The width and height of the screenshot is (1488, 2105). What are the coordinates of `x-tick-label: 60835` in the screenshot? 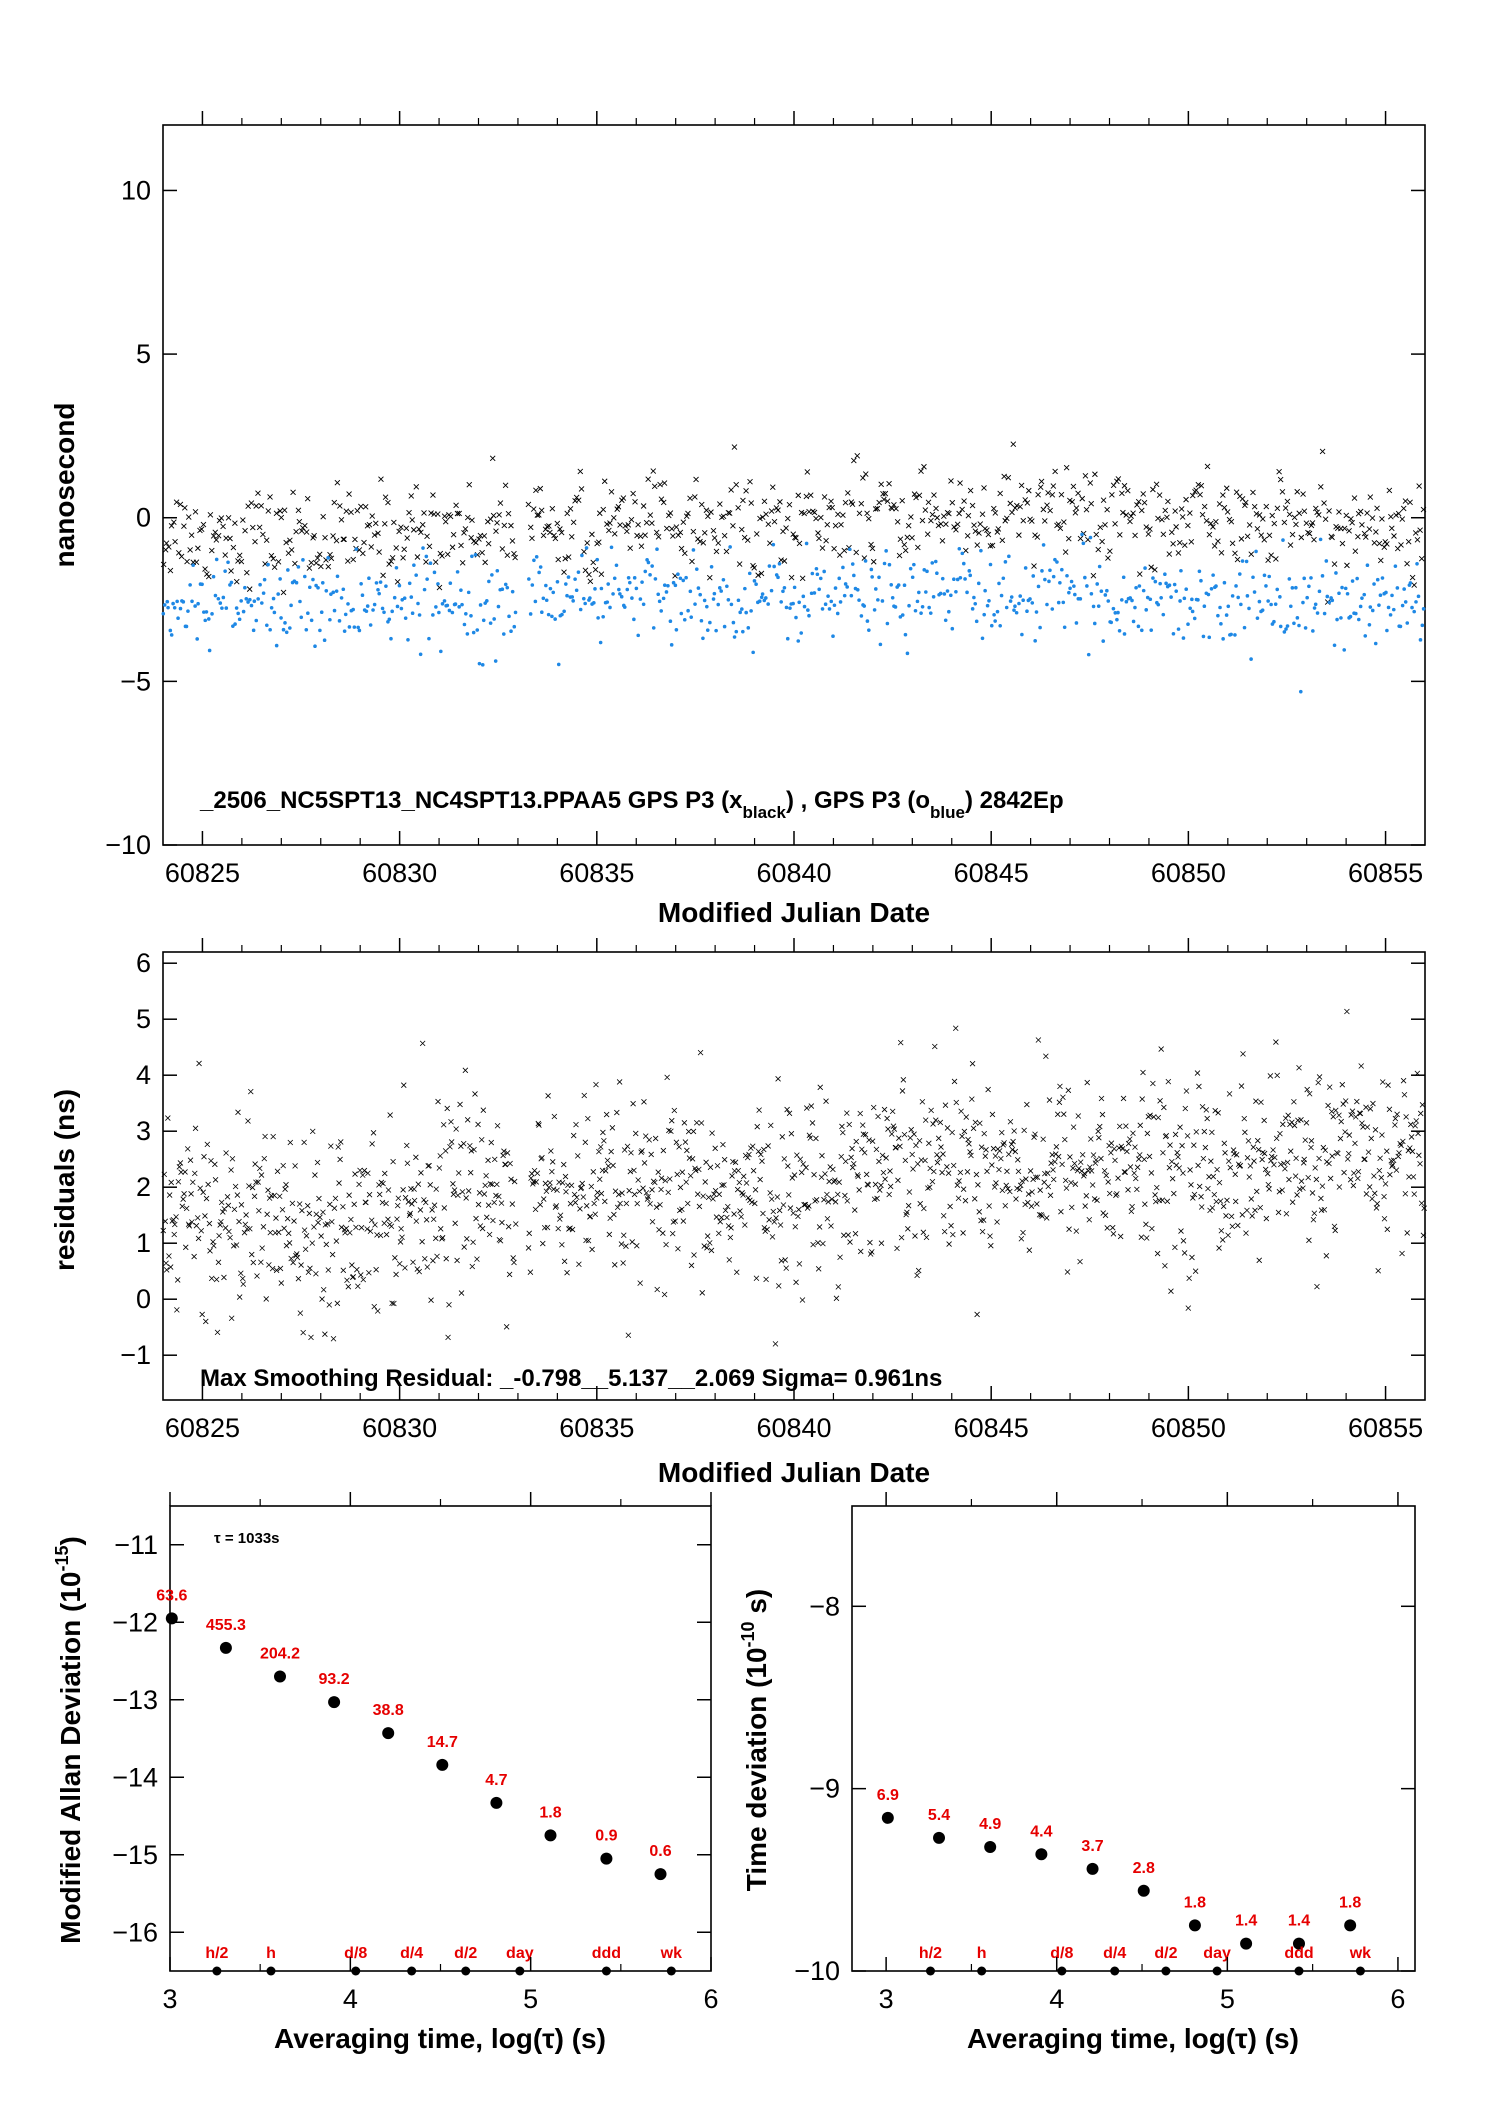 It's located at (596, 873).